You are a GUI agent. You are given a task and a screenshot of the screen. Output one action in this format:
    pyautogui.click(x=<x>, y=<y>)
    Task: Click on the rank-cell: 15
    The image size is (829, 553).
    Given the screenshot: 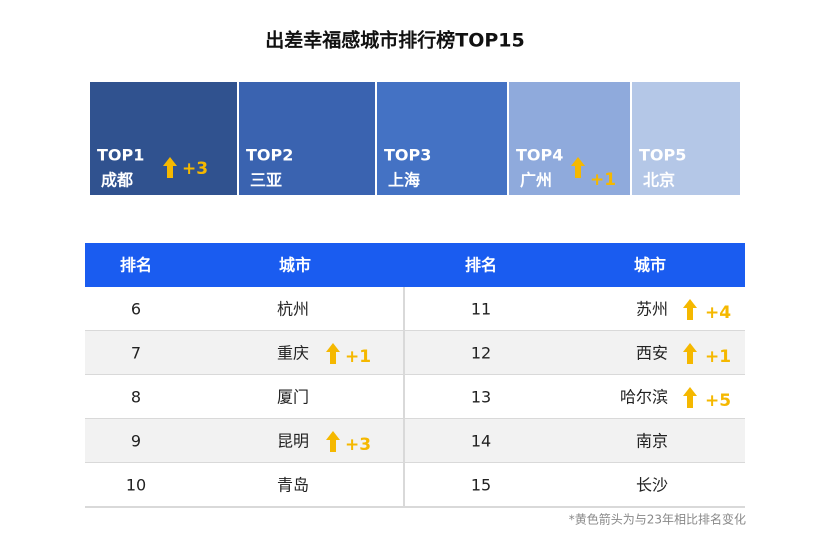 What is the action you would take?
    pyautogui.click(x=481, y=485)
    